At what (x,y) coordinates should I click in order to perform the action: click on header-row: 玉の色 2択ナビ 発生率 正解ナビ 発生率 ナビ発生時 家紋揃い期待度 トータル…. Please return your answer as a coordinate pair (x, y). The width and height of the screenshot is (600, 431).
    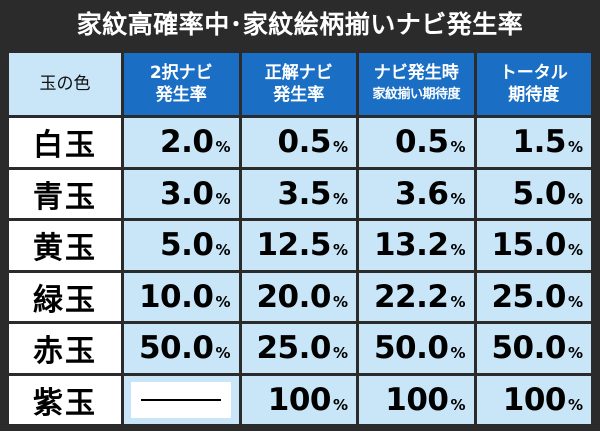
    Looking at the image, I should click on (300, 84).